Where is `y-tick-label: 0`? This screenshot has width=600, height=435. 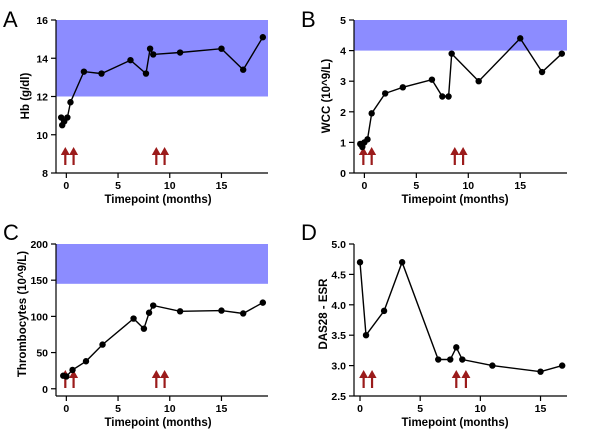 y-tick-label: 0 is located at coordinates (45, 390).